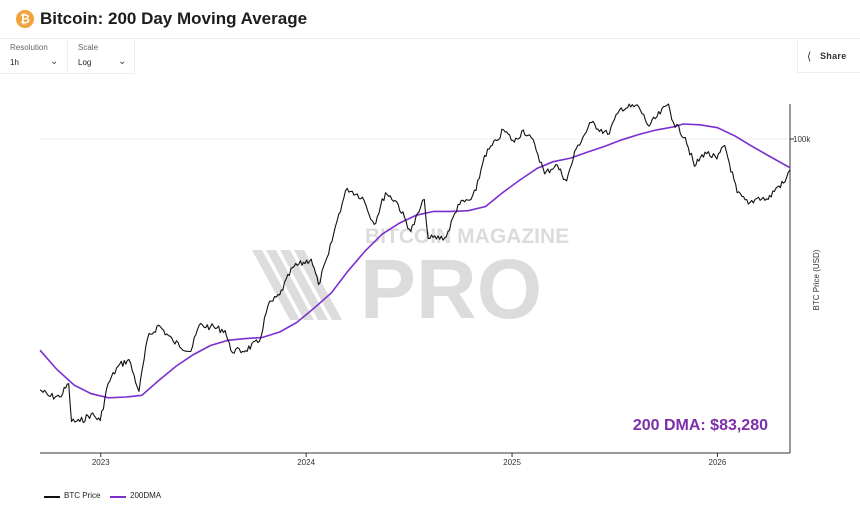  I want to click on y-tick-label: 100k, so click(802, 139).